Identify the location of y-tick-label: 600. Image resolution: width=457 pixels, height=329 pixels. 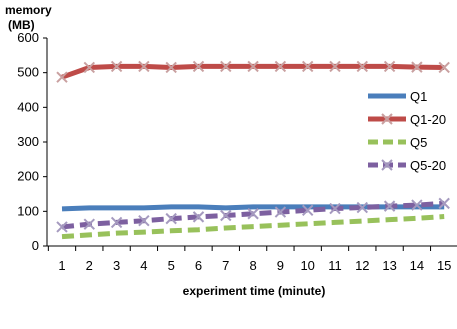
(28, 37).